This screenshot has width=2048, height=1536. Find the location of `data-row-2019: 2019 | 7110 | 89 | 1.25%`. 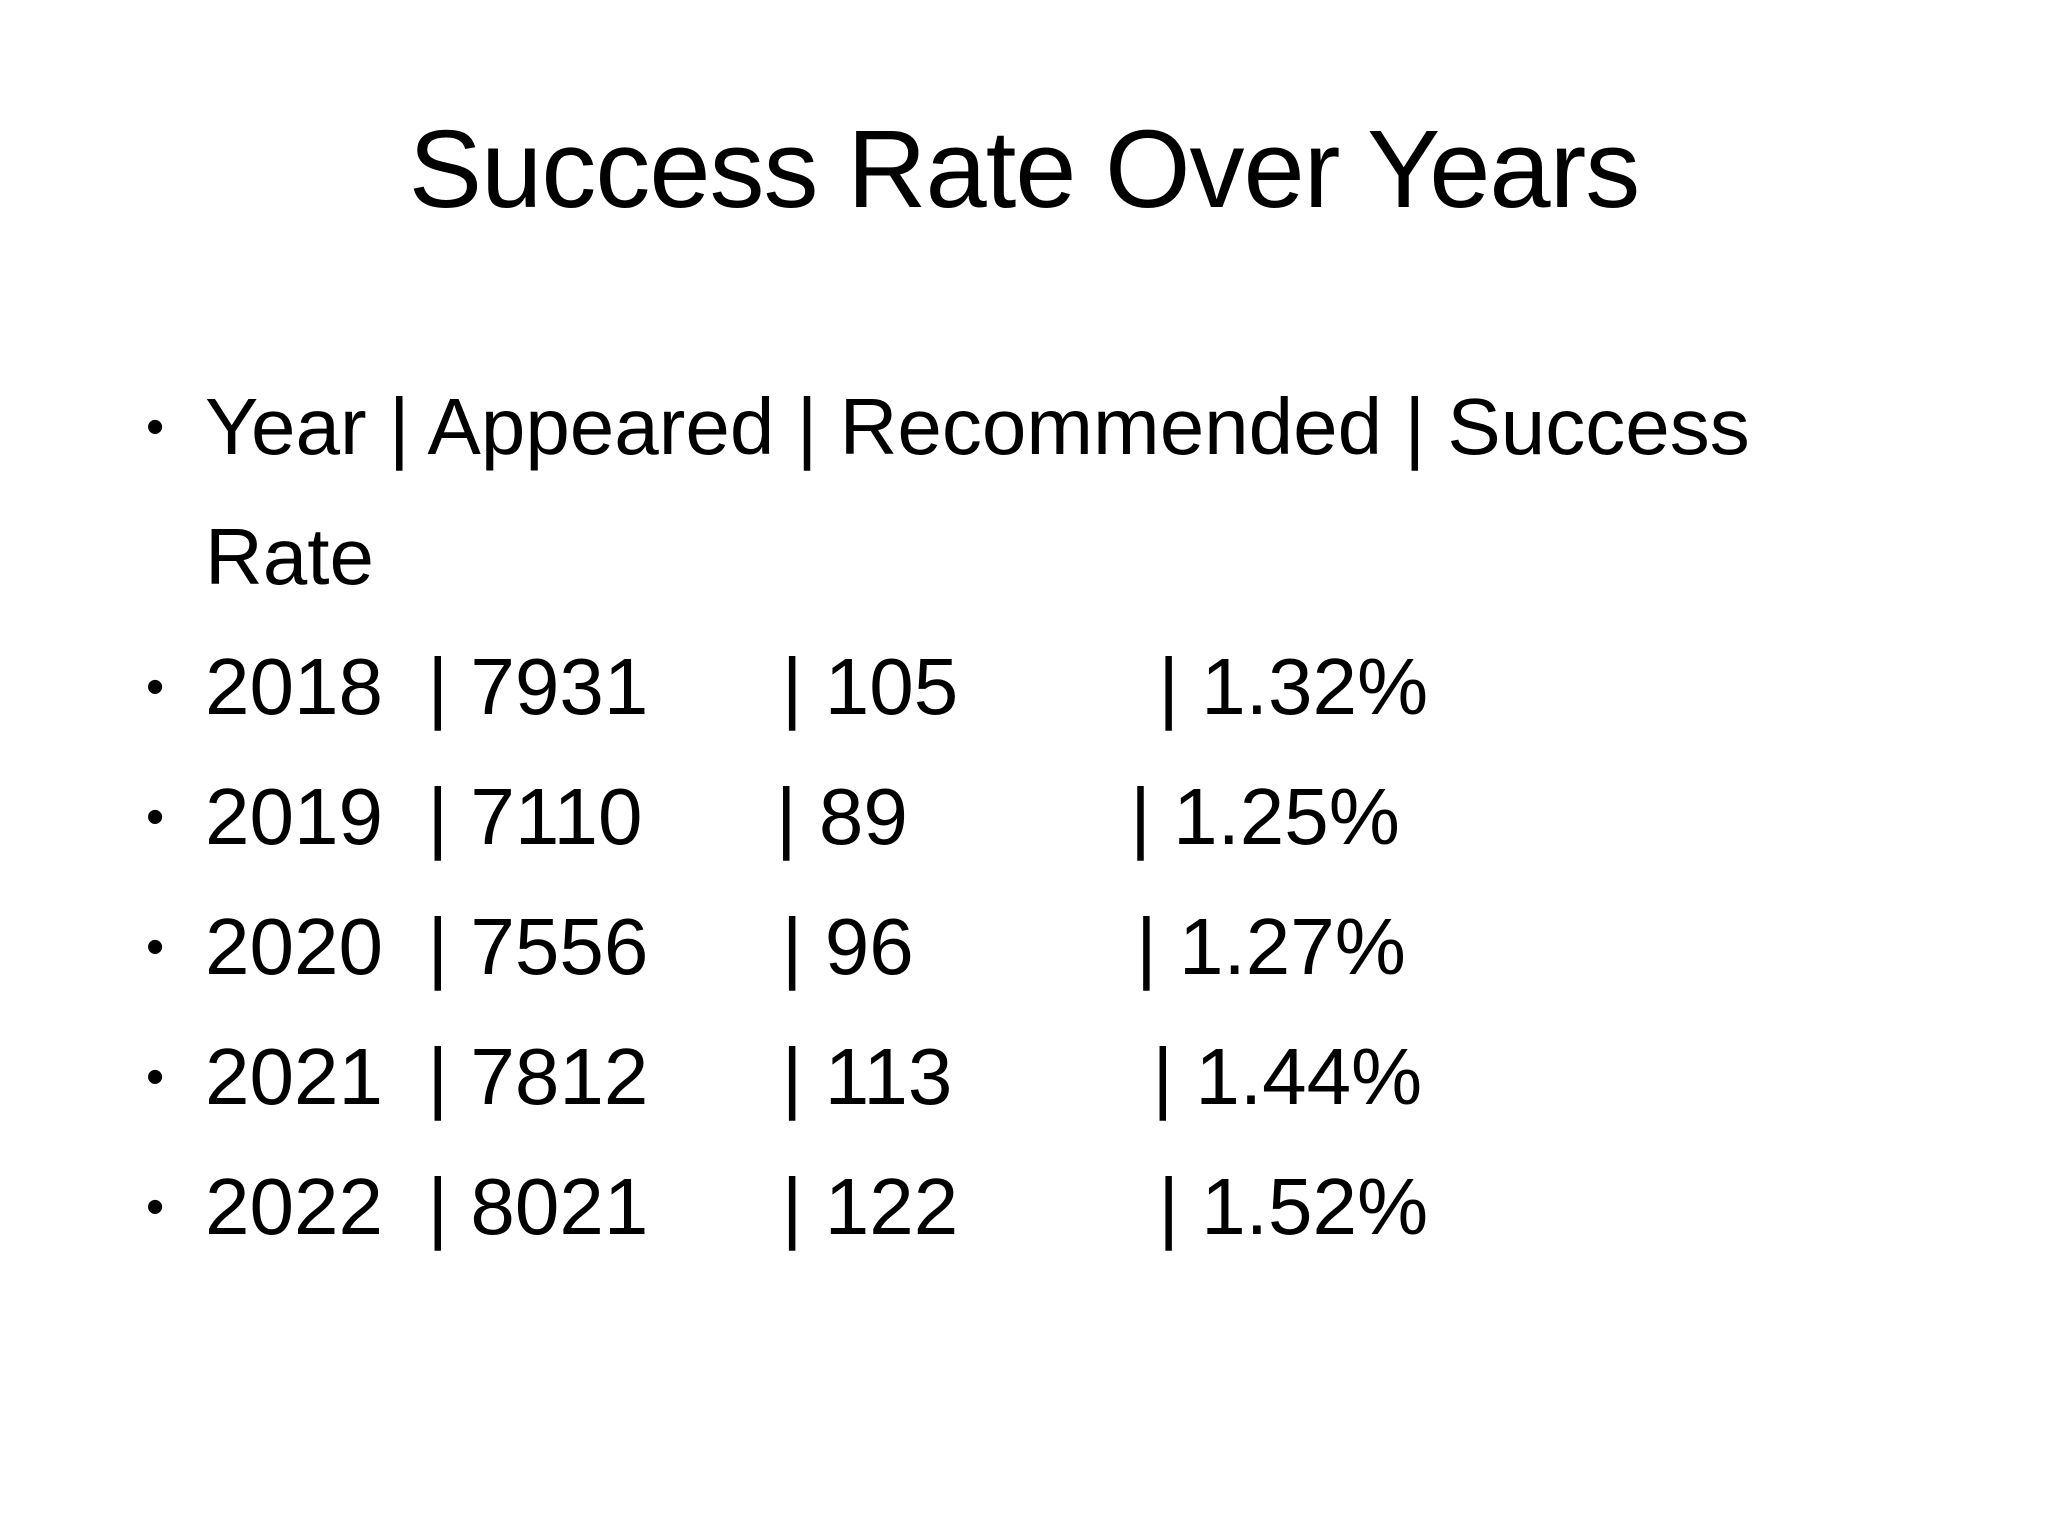

data-row-2019: 2019 | 7110 | 89 | 1.25% is located at coordinates (802, 816).